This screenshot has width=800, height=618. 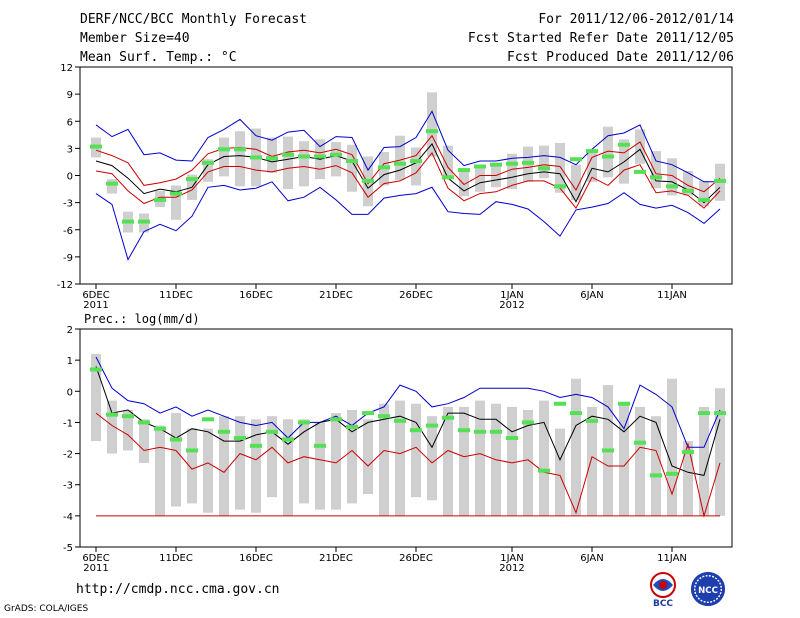 What do you see at coordinates (636, 19) in the screenshot?
I see `forecast-period: For 2011/12/06-2012/01/14` at bounding box center [636, 19].